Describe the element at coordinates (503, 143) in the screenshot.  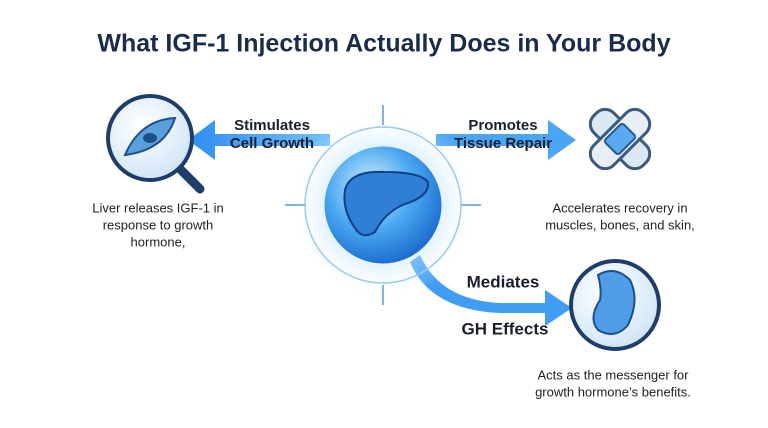
I see `node-label: Tissue Repair` at that location.